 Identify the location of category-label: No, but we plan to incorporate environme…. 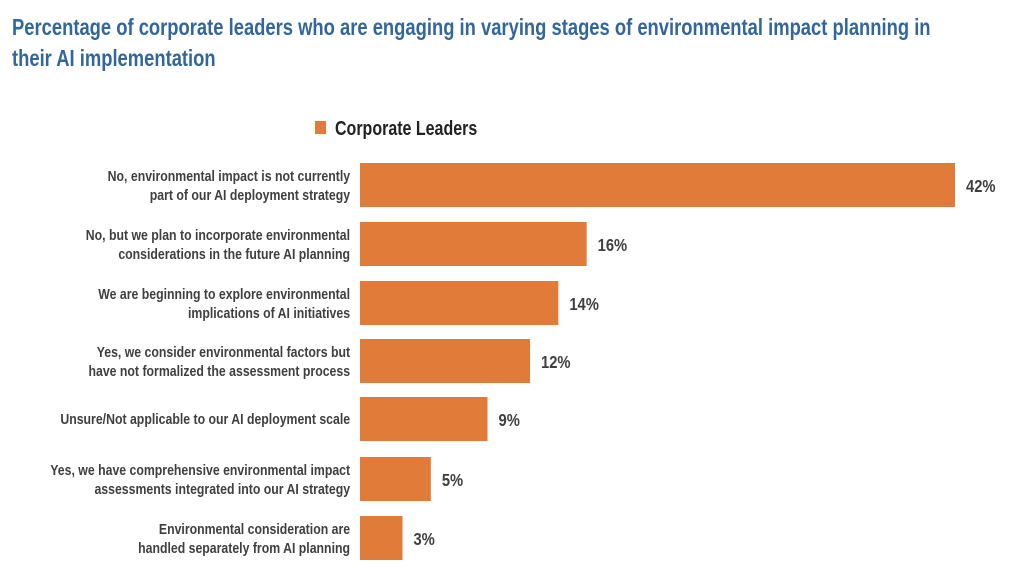
(218, 235).